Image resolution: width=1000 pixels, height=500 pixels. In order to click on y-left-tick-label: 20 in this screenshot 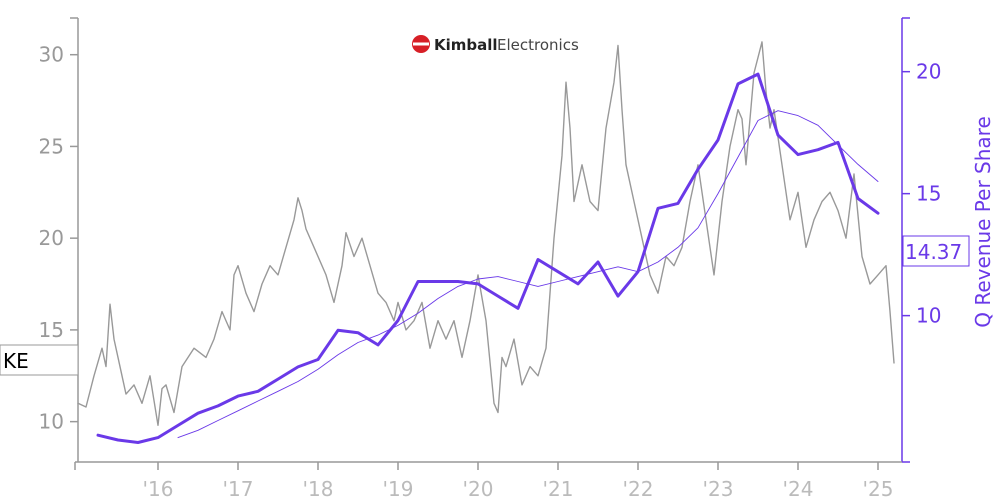, I will do `click(51, 238)`.